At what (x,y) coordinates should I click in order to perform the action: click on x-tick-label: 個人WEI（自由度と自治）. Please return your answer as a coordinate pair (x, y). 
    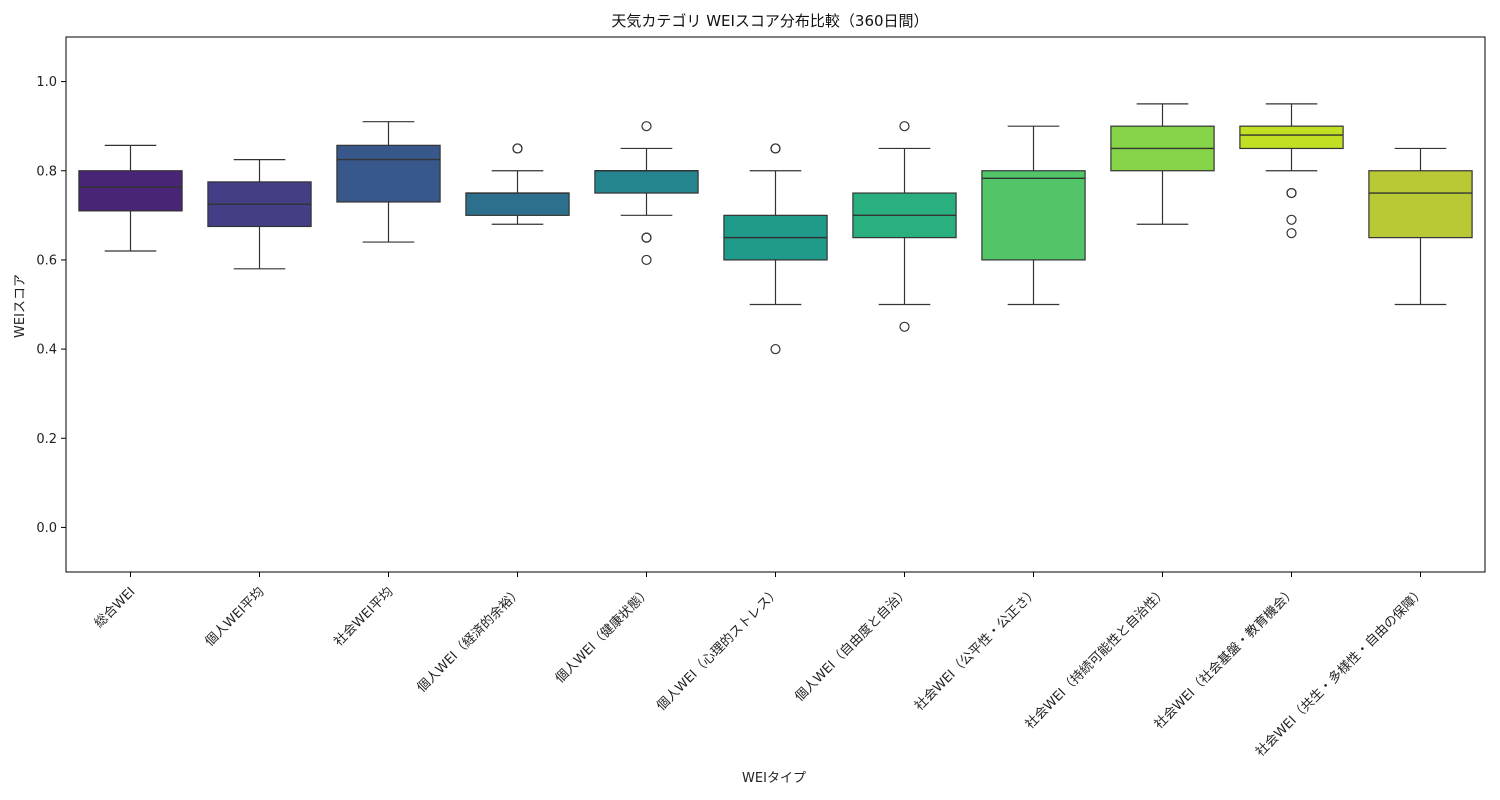
    Looking at the image, I should click on (852, 644).